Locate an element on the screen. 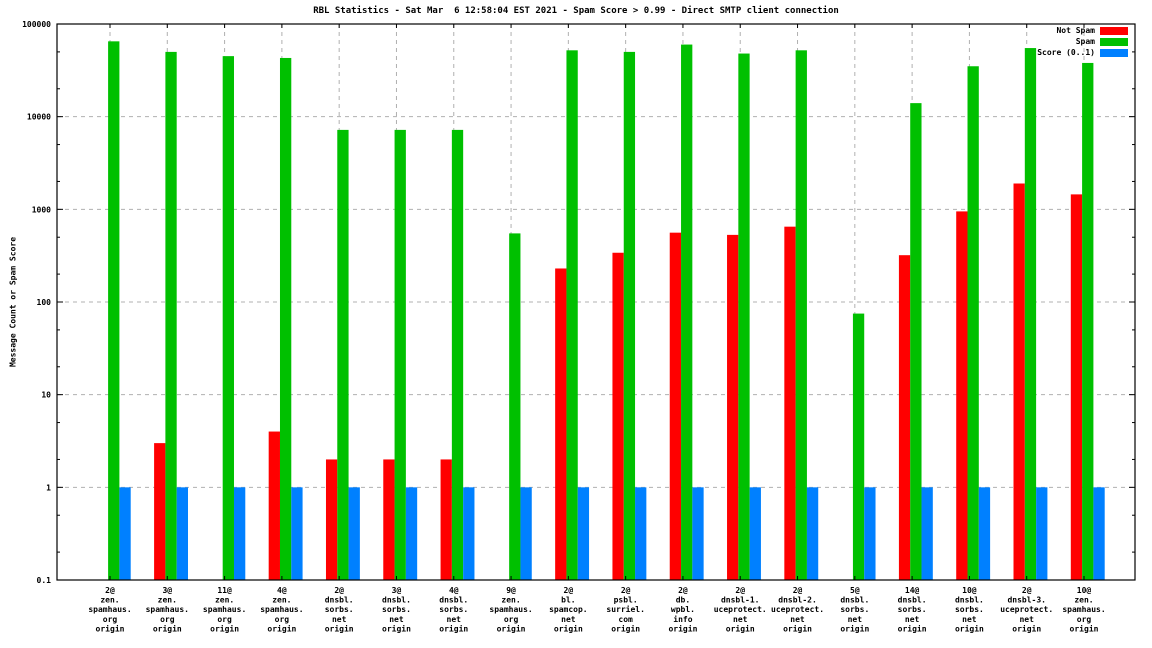  bar-group-2-bl is located at coordinates (572, 315).